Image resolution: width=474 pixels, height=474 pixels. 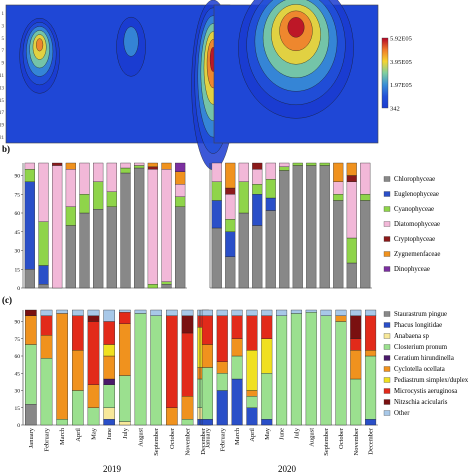 I want to click on legend-label: Ceratium hirundinella, so click(x=424, y=358).